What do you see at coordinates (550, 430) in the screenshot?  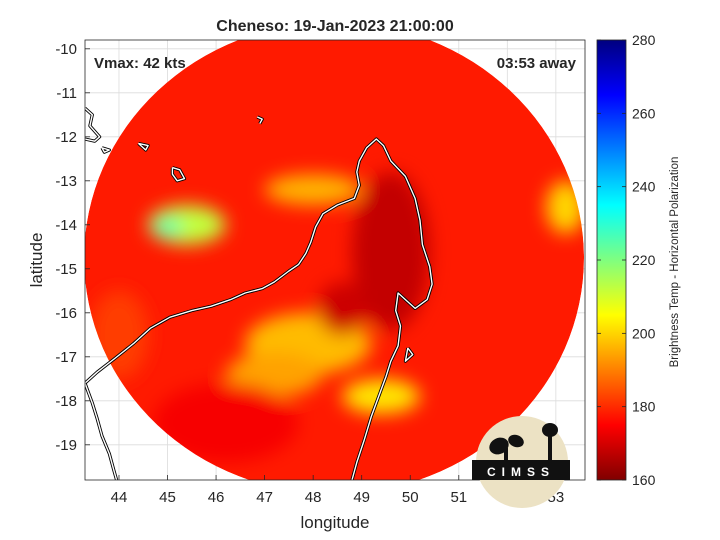 I see `logo-tower-tank` at bounding box center [550, 430].